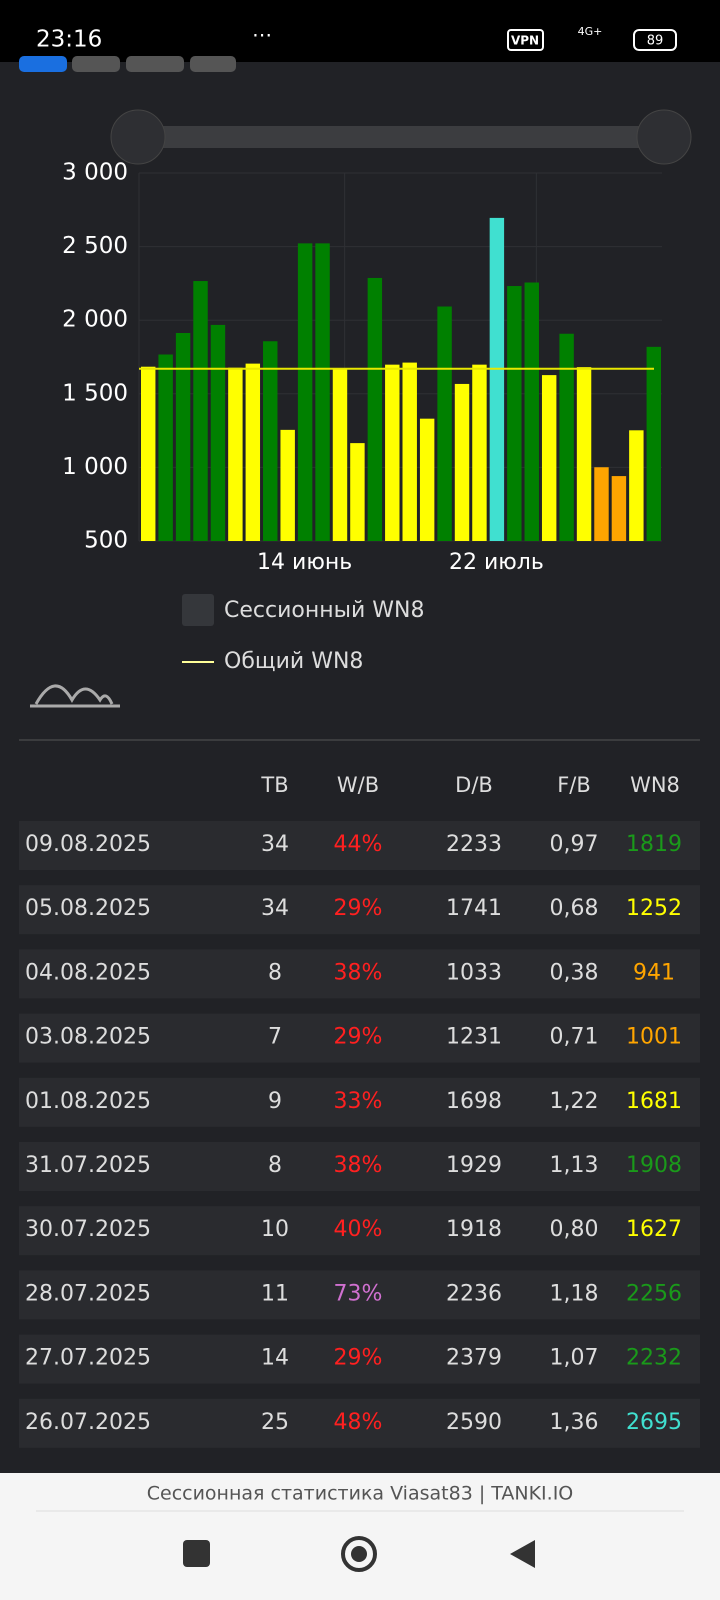  What do you see at coordinates (654, 1037) in the screenshot?
I see `cell: 1001` at bounding box center [654, 1037].